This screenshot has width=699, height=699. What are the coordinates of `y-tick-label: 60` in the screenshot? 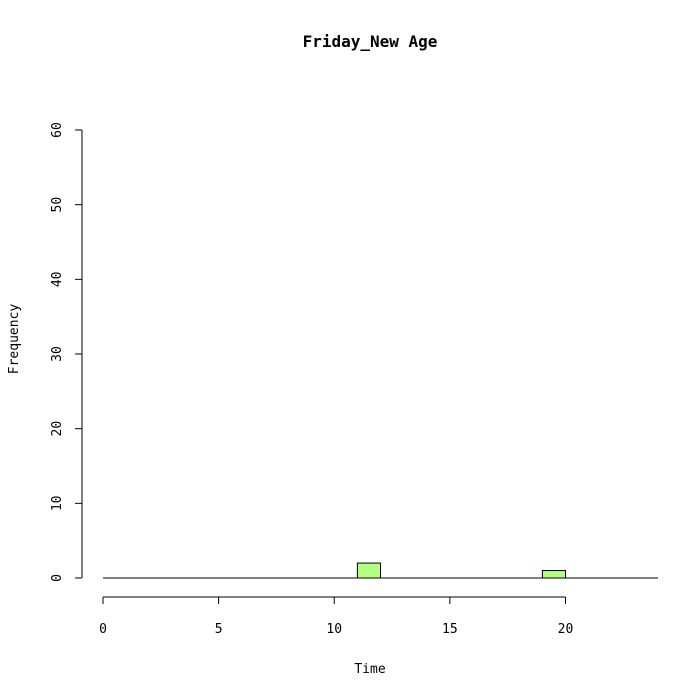 It's located at (57, 130).